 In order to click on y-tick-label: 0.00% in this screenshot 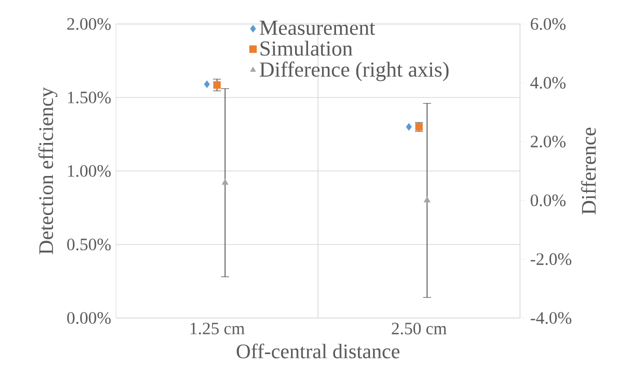, I will do `click(89, 318)`.